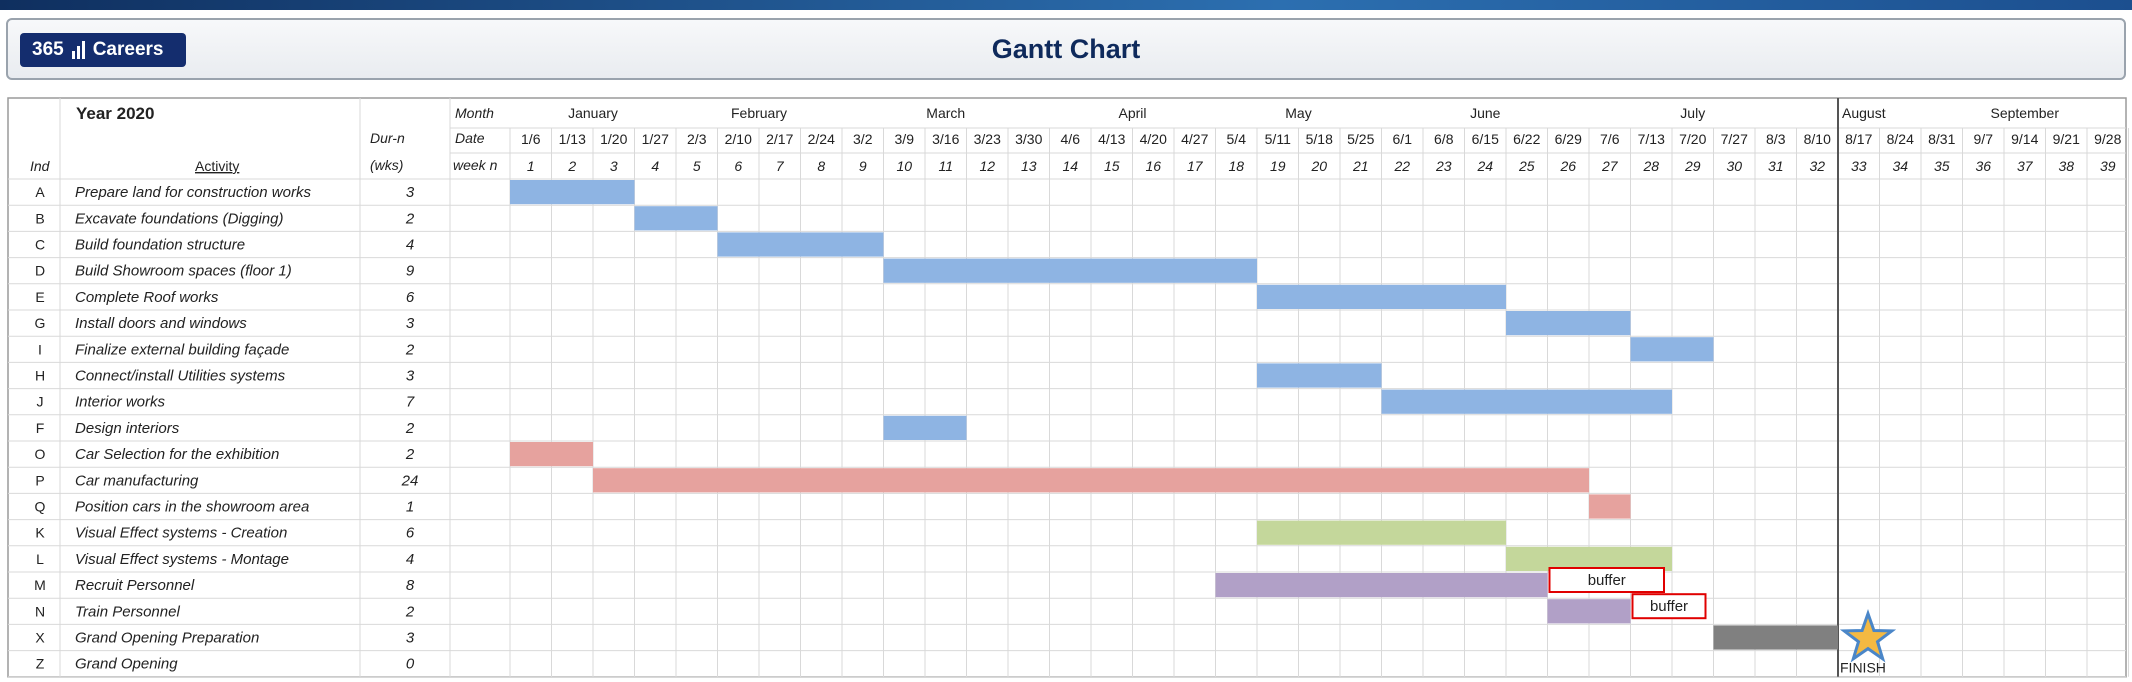  What do you see at coordinates (1029, 166) in the screenshot?
I see `week-number-label: 13` at bounding box center [1029, 166].